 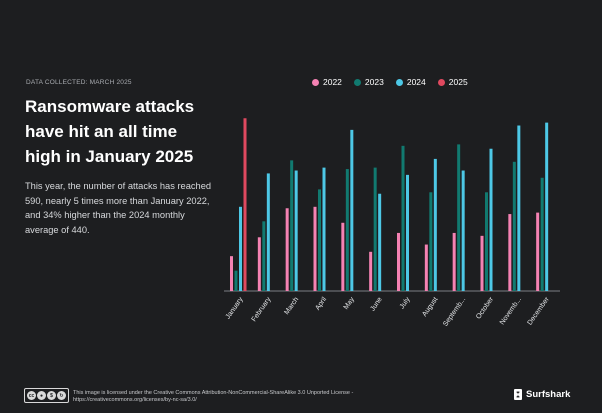 I want to click on x-tick-label: January, so click(x=235, y=308).